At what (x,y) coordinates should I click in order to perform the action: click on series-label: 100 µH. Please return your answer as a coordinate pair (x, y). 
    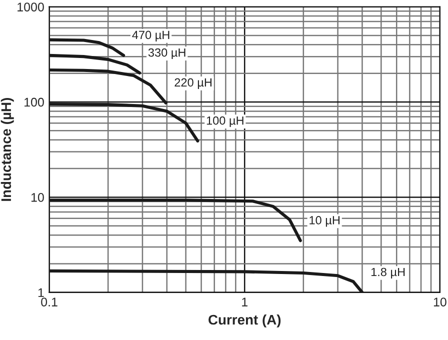
    Looking at the image, I should click on (225, 122).